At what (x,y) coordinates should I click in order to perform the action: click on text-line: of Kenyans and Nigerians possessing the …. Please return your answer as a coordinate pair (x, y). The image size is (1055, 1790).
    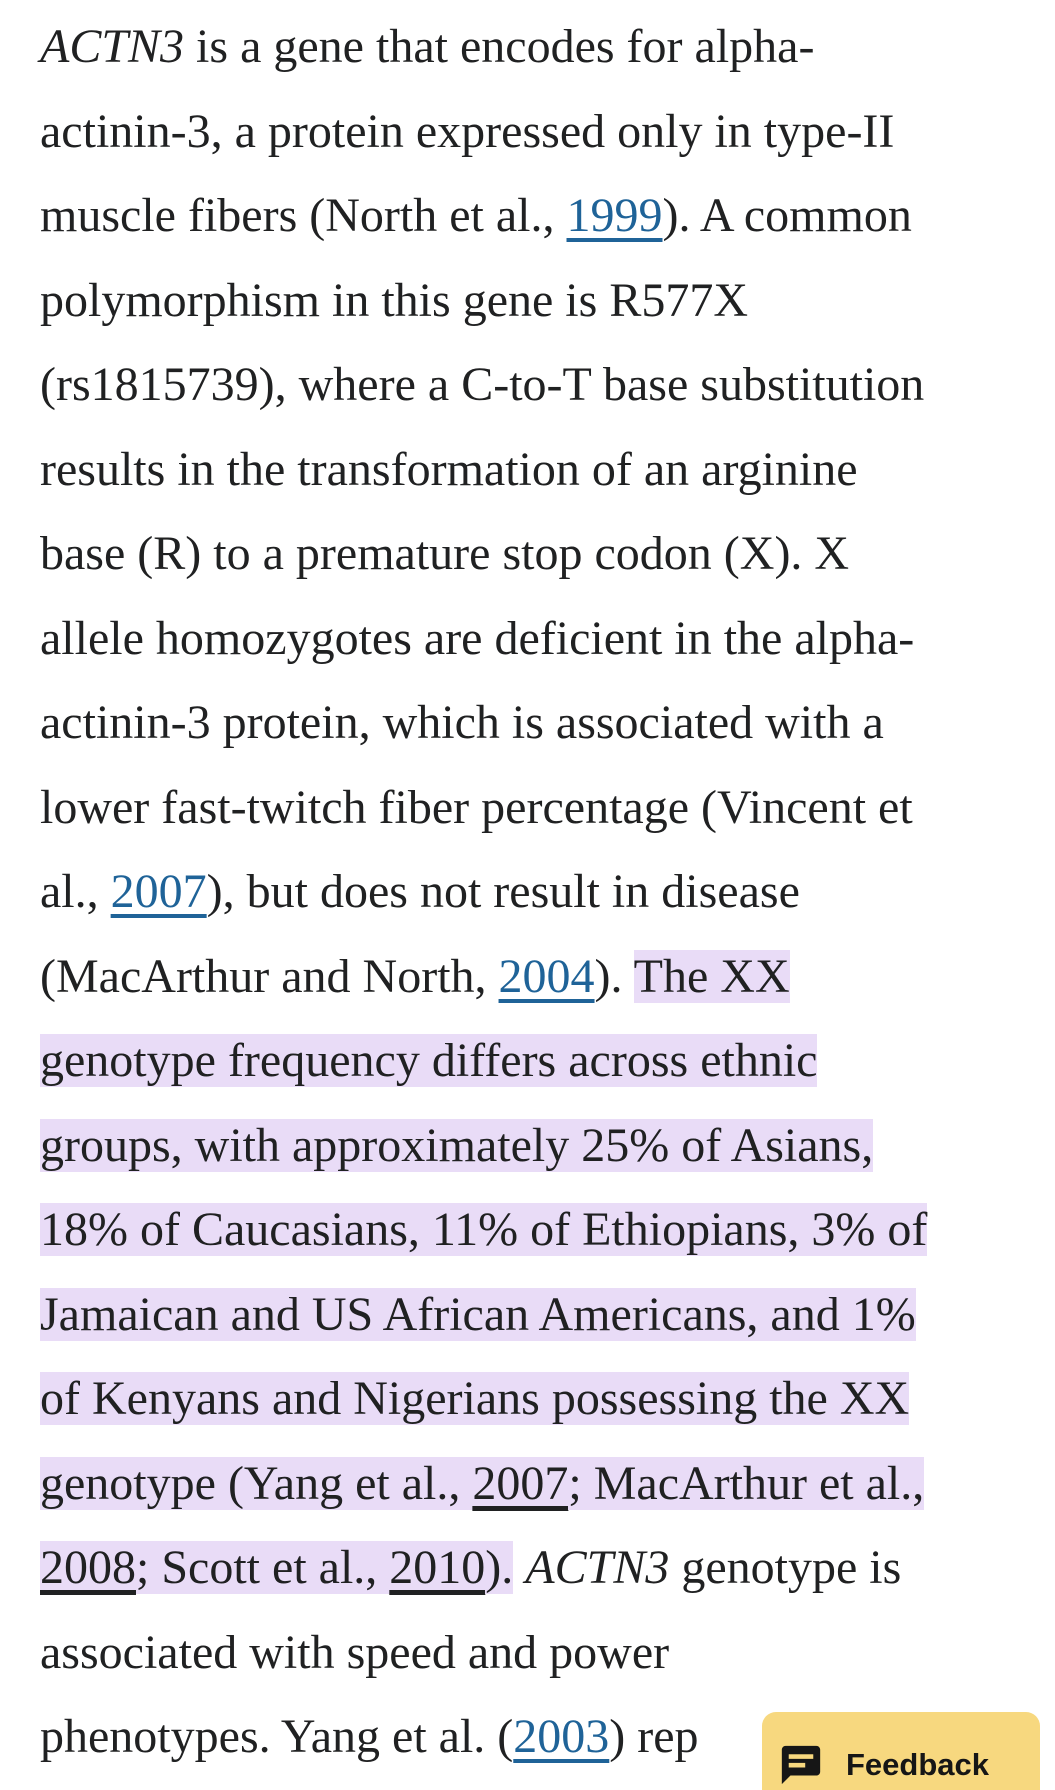
    Looking at the image, I should click on (547, 1399).